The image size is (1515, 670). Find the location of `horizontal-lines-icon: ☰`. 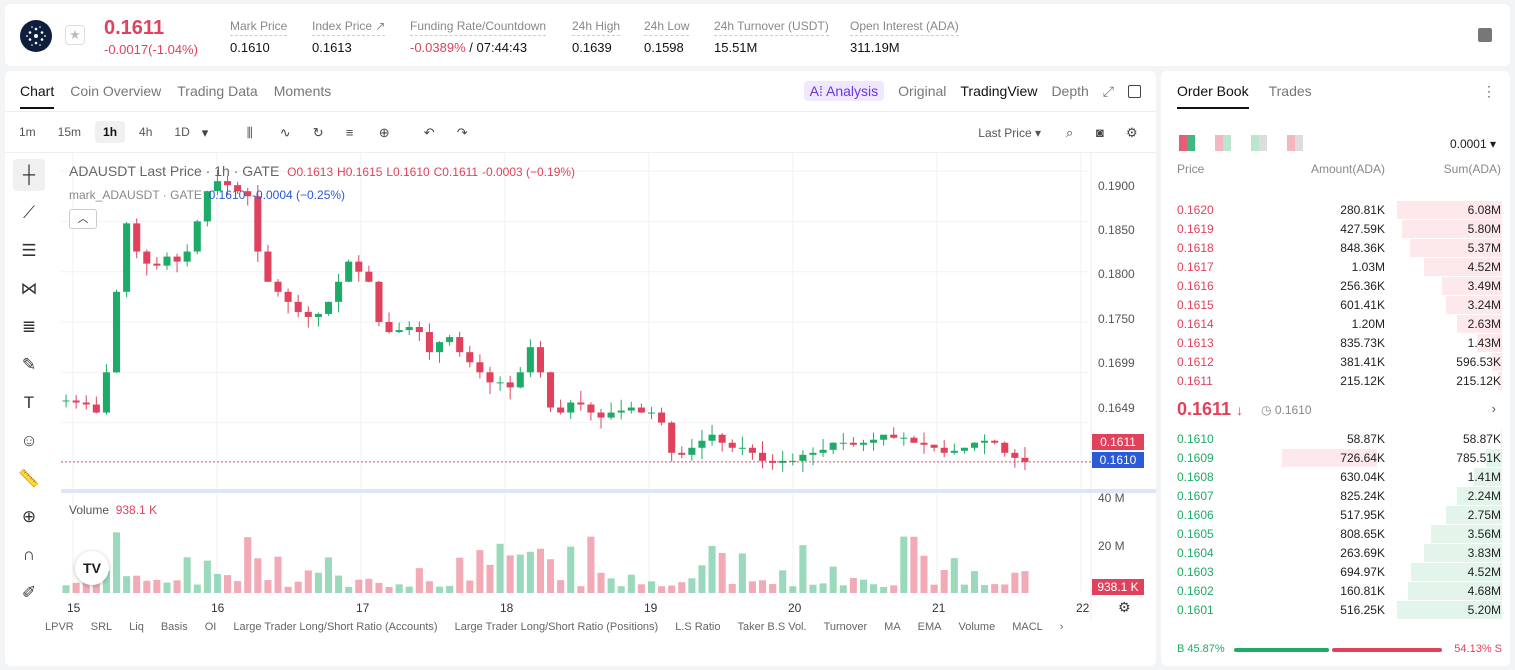

horizontal-lines-icon: ☰ is located at coordinates (29, 250).